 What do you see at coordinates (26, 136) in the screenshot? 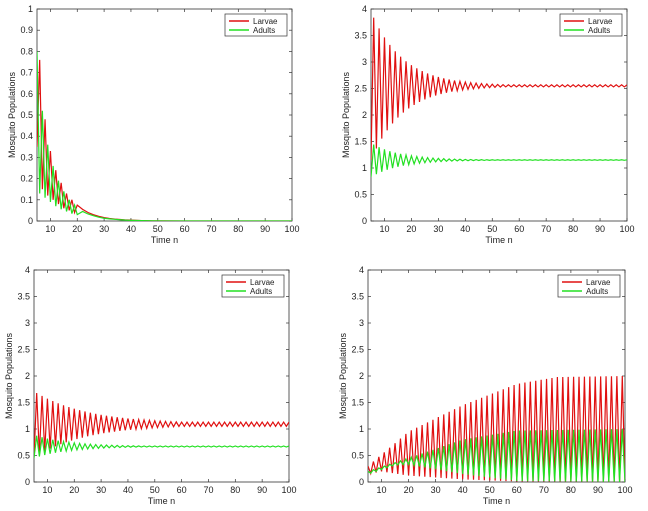
I see `y-tick-label: 0.4` at bounding box center [26, 136].